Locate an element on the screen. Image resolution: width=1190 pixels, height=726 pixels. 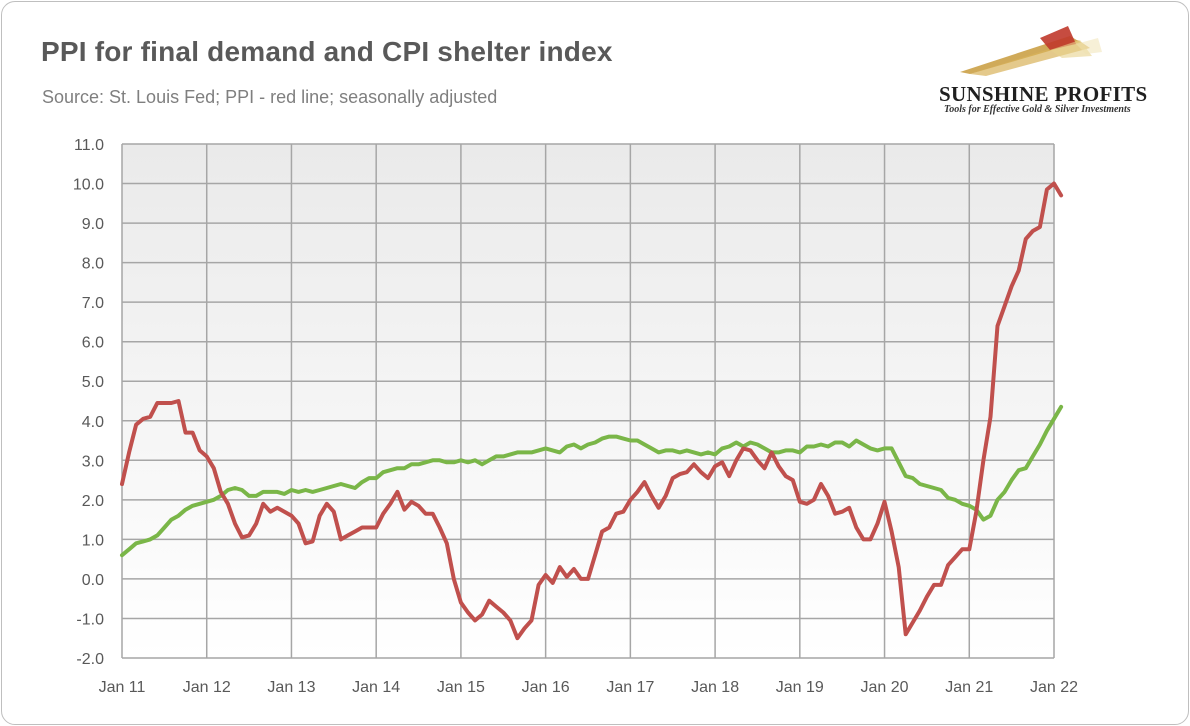
x-tick-label: Jan 13 is located at coordinates (291, 687).